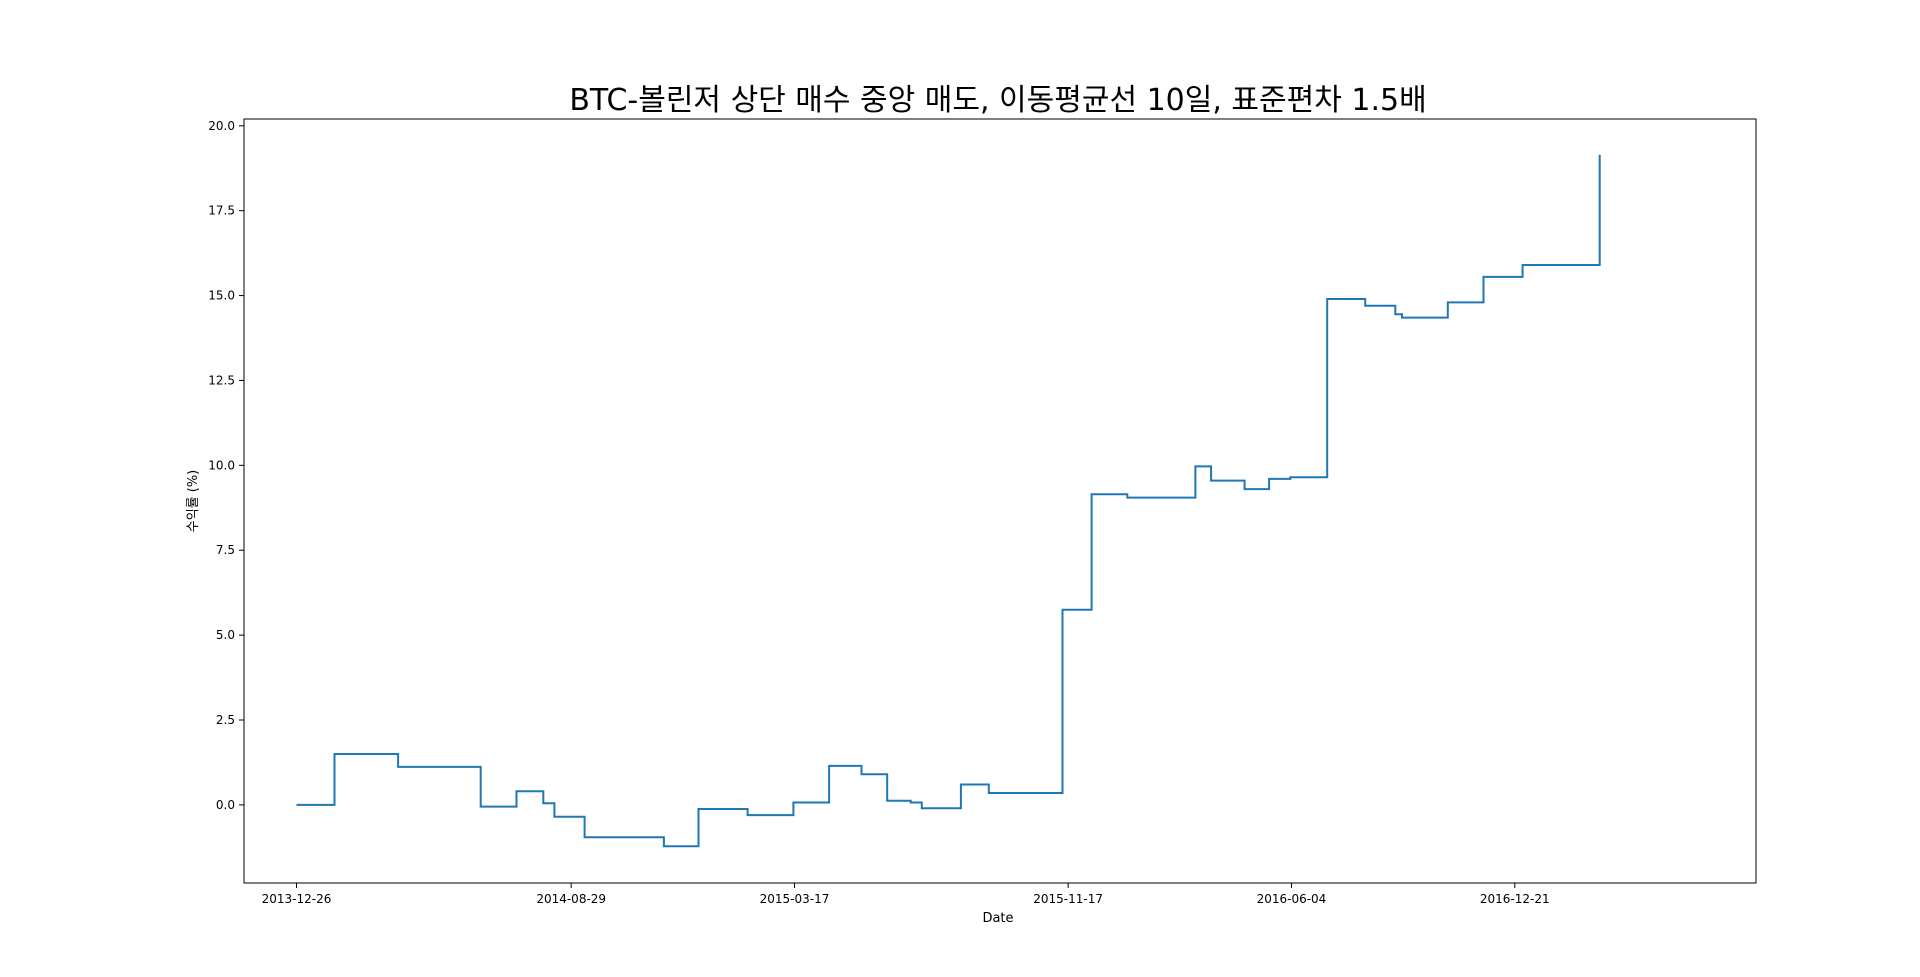 This screenshot has height=977, width=1920. What do you see at coordinates (193, 501) in the screenshot?
I see `y-axis-label: 수익률 (%)` at bounding box center [193, 501].